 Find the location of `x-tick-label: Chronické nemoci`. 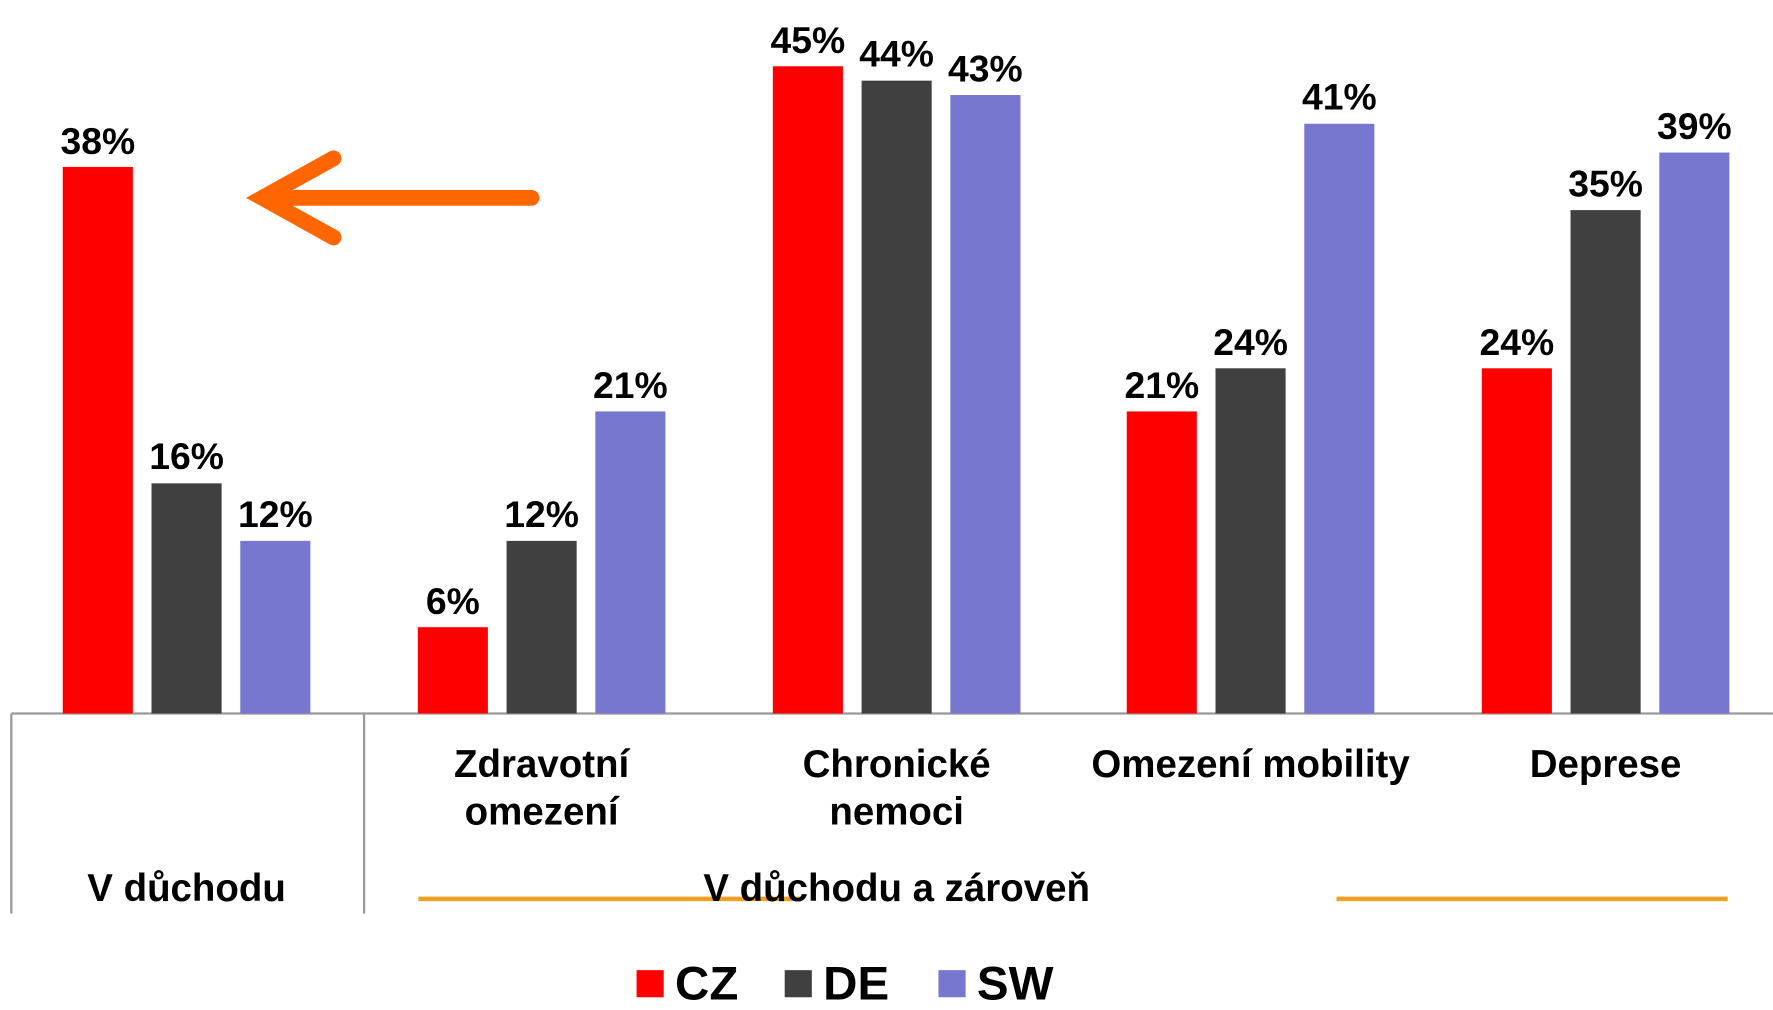

x-tick-label: Chronické nemoci is located at coordinates (896, 788).